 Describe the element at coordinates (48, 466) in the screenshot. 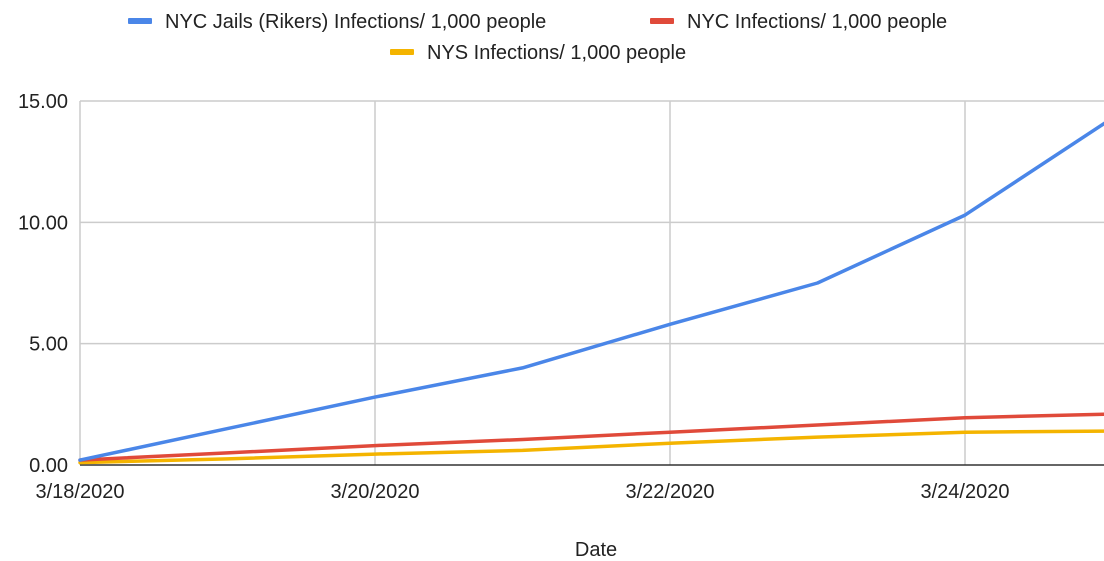

I see `y-tick-label: 0.00` at that location.